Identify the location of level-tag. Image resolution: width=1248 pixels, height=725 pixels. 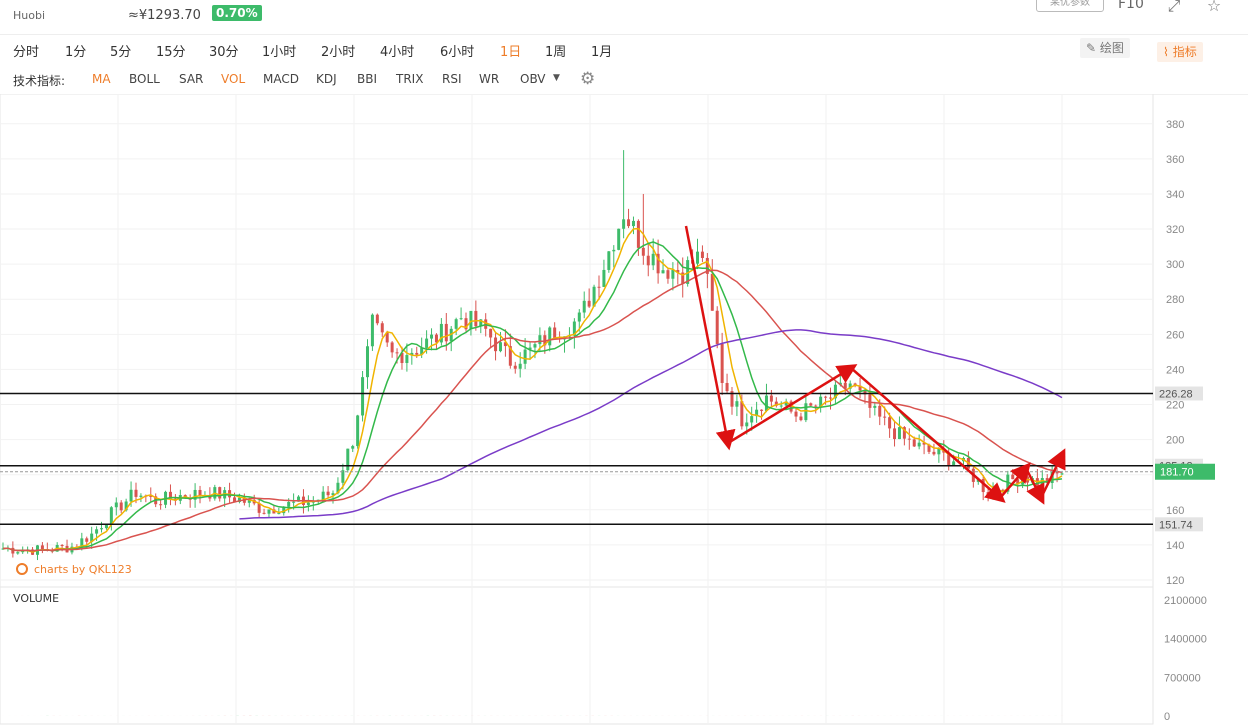
(1179, 524).